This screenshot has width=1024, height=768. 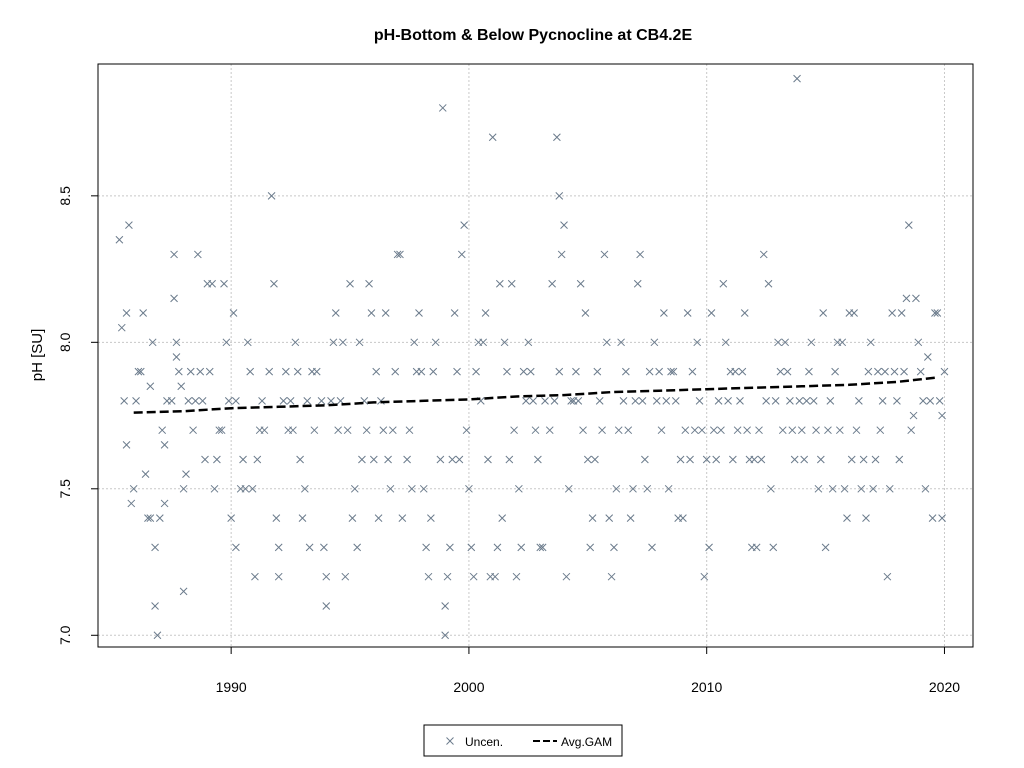 I want to click on legend-marker-uncen, so click(x=450, y=741).